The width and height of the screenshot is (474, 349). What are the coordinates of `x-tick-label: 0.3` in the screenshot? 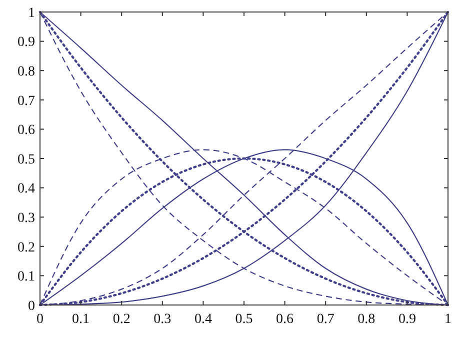 It's located at (163, 319).